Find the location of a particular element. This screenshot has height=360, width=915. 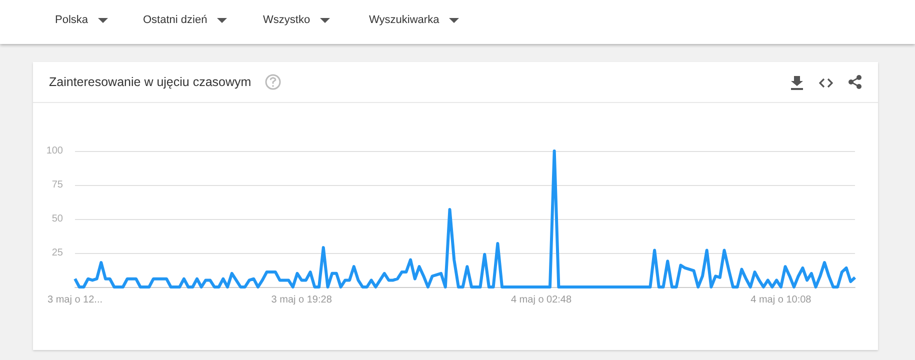

text: Polska is located at coordinates (71, 20).